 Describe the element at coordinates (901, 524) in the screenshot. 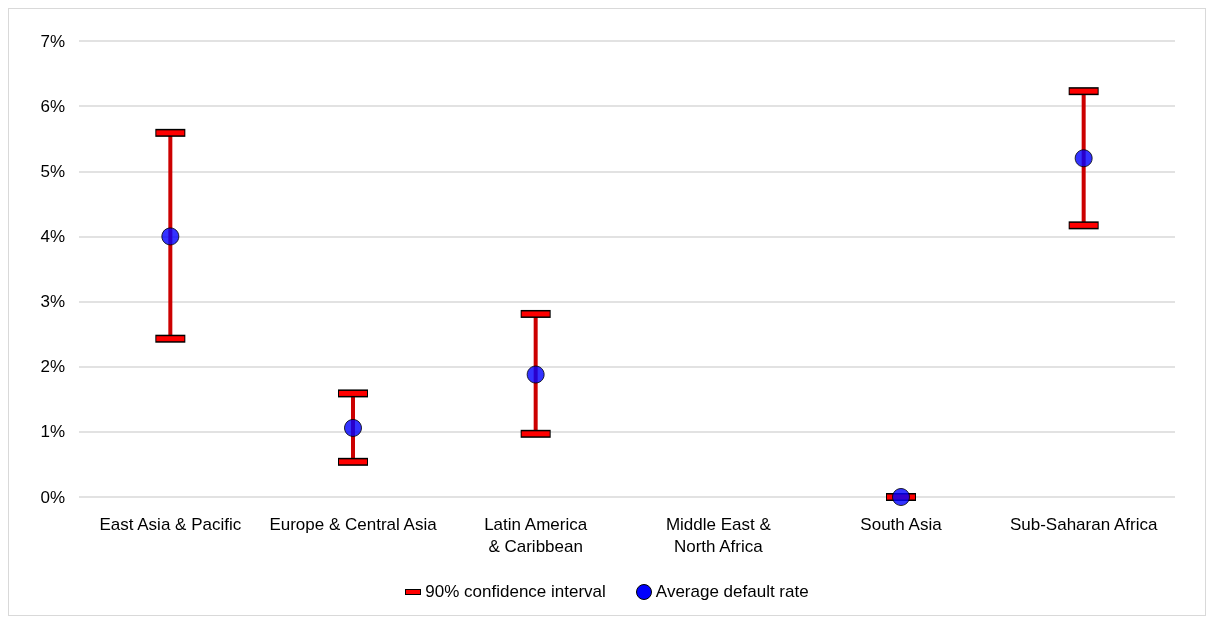

I see `x-tick-label: South Asia` at that location.